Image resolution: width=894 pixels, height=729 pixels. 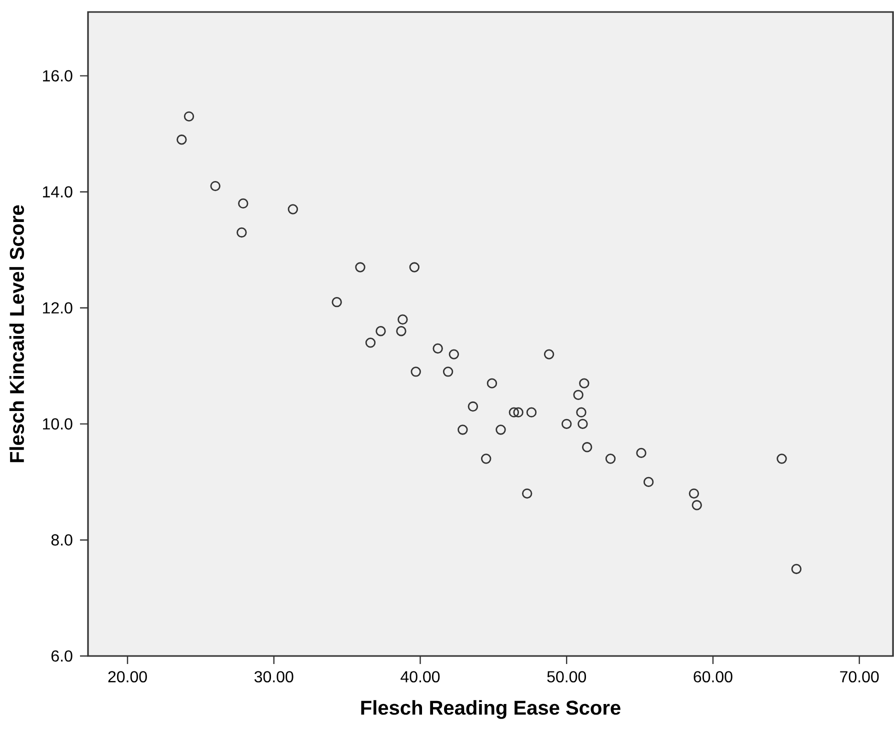 I want to click on x-axis-title: Flesch Reading Ease Score, so click(x=490, y=709).